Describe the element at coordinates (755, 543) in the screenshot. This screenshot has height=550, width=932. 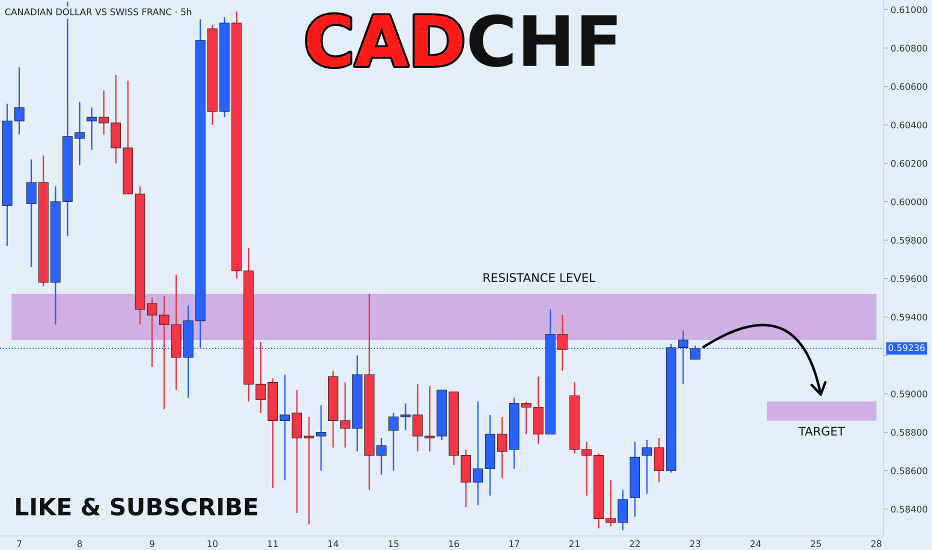
I see `x-tick-label: 24` at that location.